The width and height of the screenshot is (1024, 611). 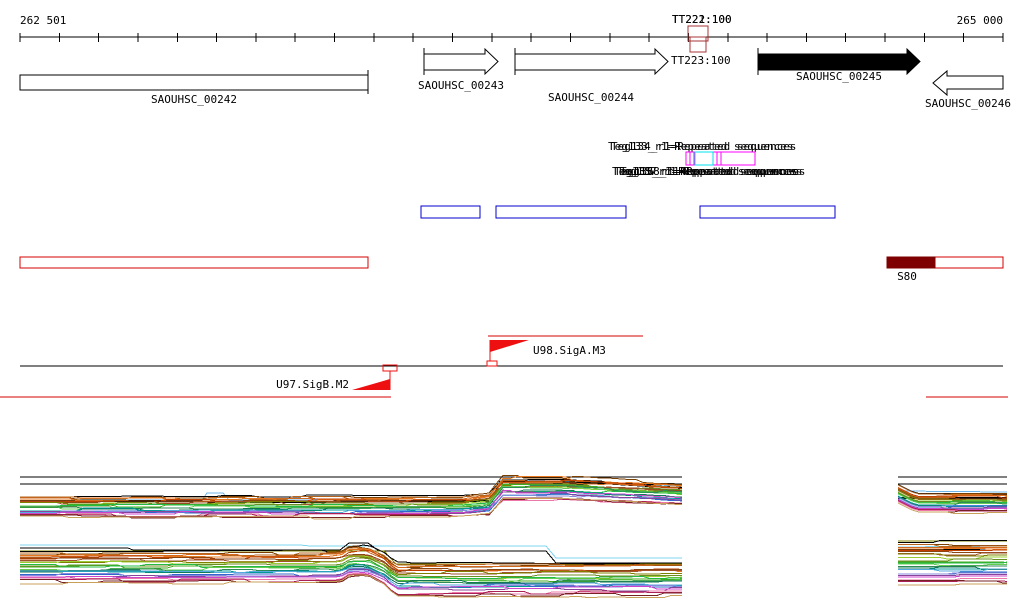 I want to click on repeat-box-cyan, so click(x=704, y=158).